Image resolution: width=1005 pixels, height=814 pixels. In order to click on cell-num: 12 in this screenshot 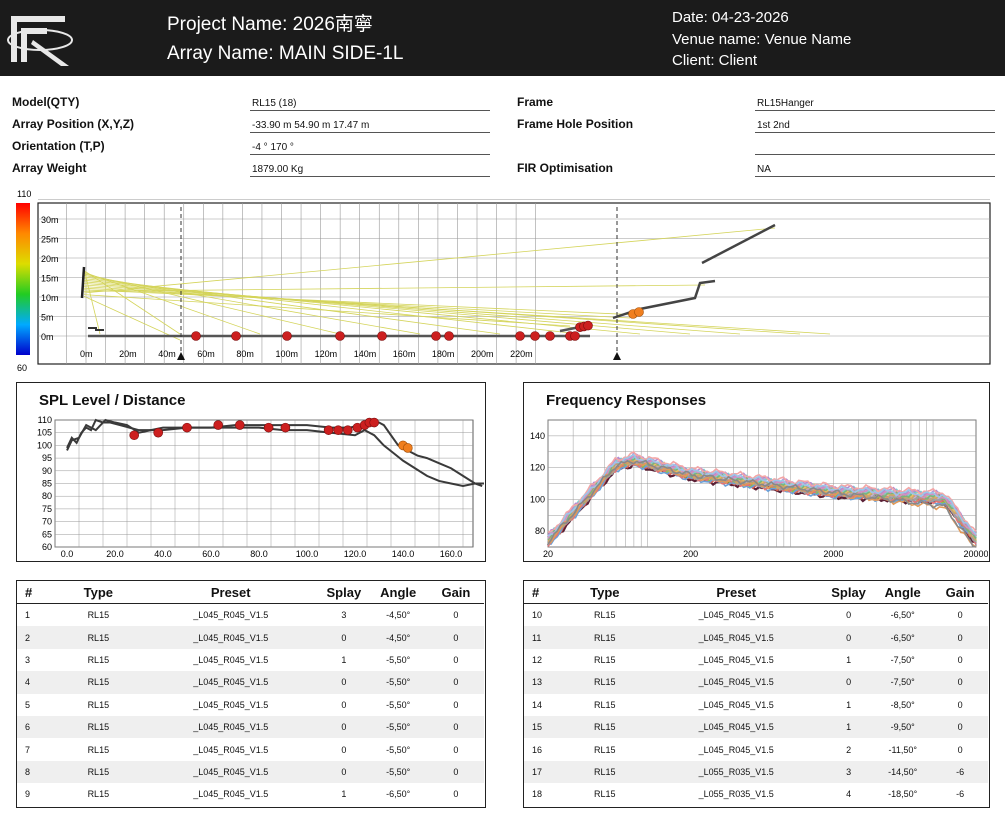, I will do `click(537, 659)`.